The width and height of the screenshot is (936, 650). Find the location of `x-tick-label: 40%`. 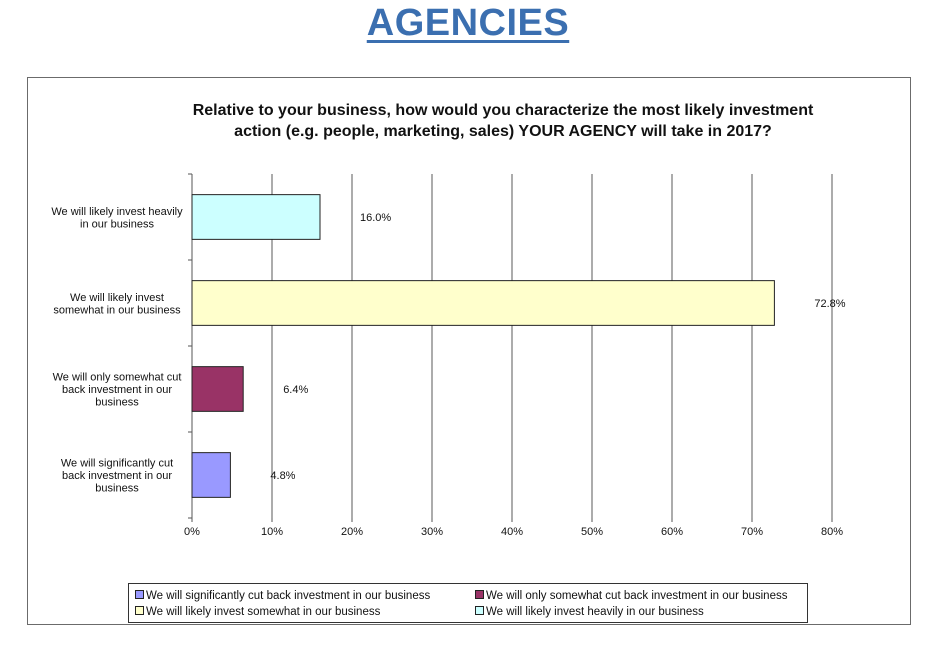

x-tick-label: 40% is located at coordinates (512, 532).